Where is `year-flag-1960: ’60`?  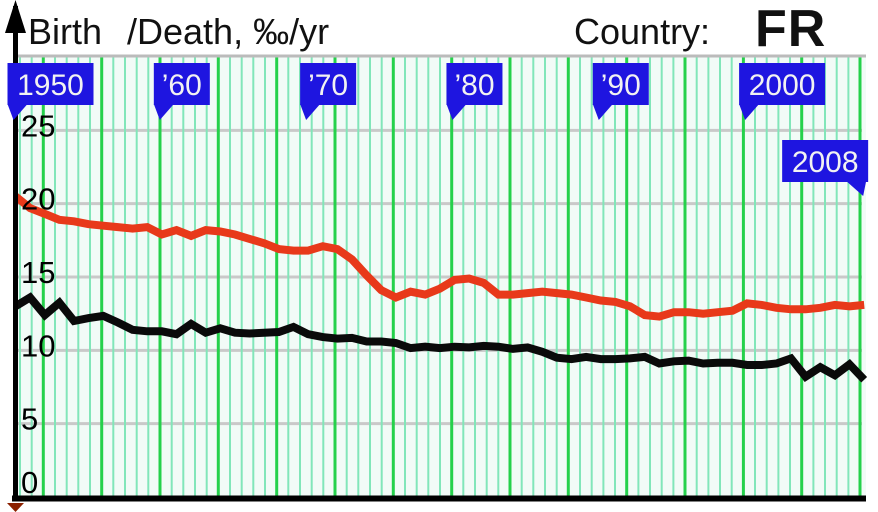
year-flag-1960: ’60 is located at coordinates (181, 91).